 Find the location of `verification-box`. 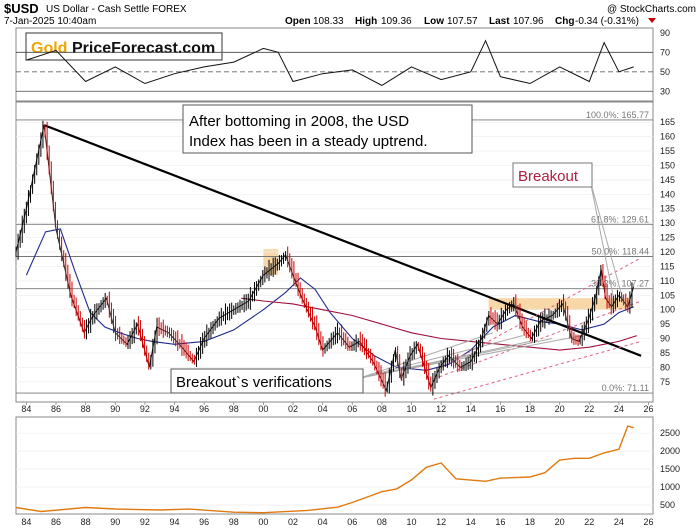

verification-box is located at coordinates (267, 381).